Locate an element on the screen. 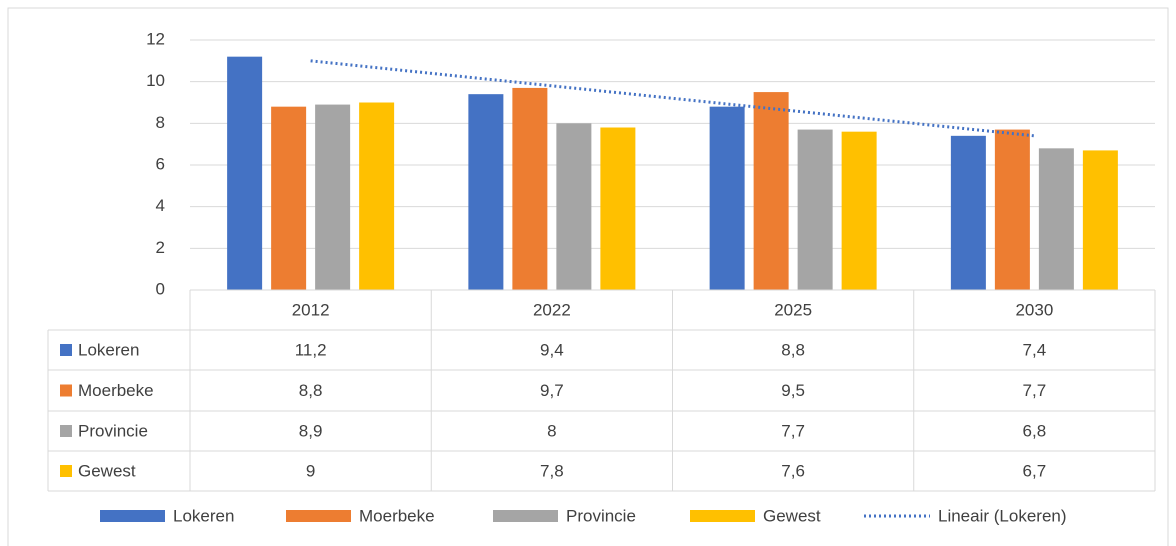 The image size is (1176, 546). y-tick-label: 12 is located at coordinates (155, 38).